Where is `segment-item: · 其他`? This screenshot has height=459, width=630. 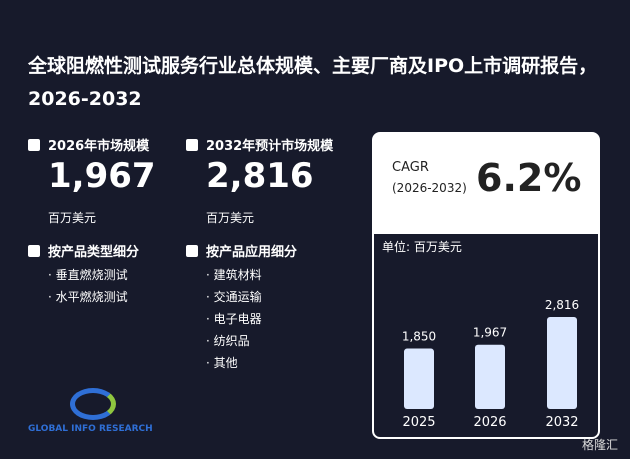
segment-item: · 其他 is located at coordinates (222, 363).